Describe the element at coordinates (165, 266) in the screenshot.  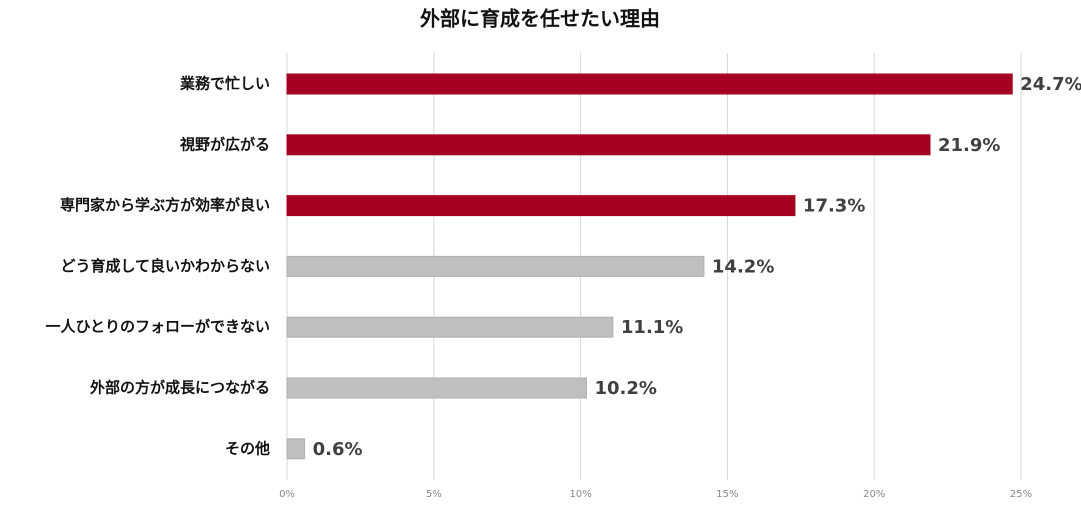
I see `y-tick-label: どう育成して良いかわからない` at that location.